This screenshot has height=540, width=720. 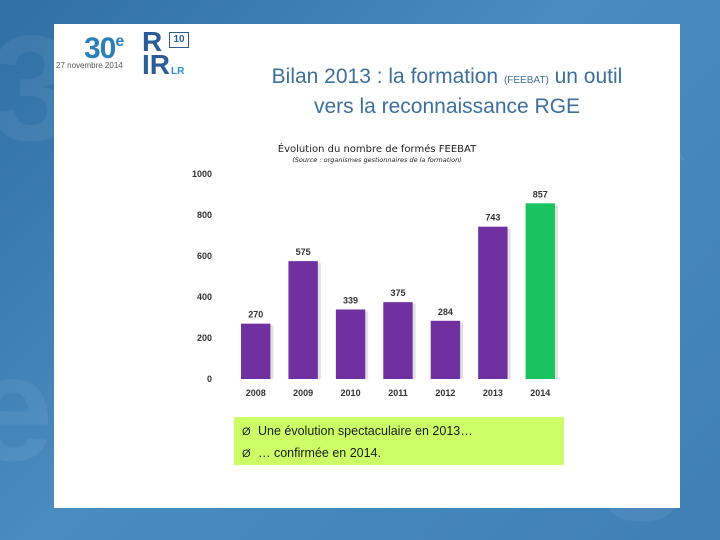 I want to click on x-tick-label-2010: 2010, so click(x=351, y=393).